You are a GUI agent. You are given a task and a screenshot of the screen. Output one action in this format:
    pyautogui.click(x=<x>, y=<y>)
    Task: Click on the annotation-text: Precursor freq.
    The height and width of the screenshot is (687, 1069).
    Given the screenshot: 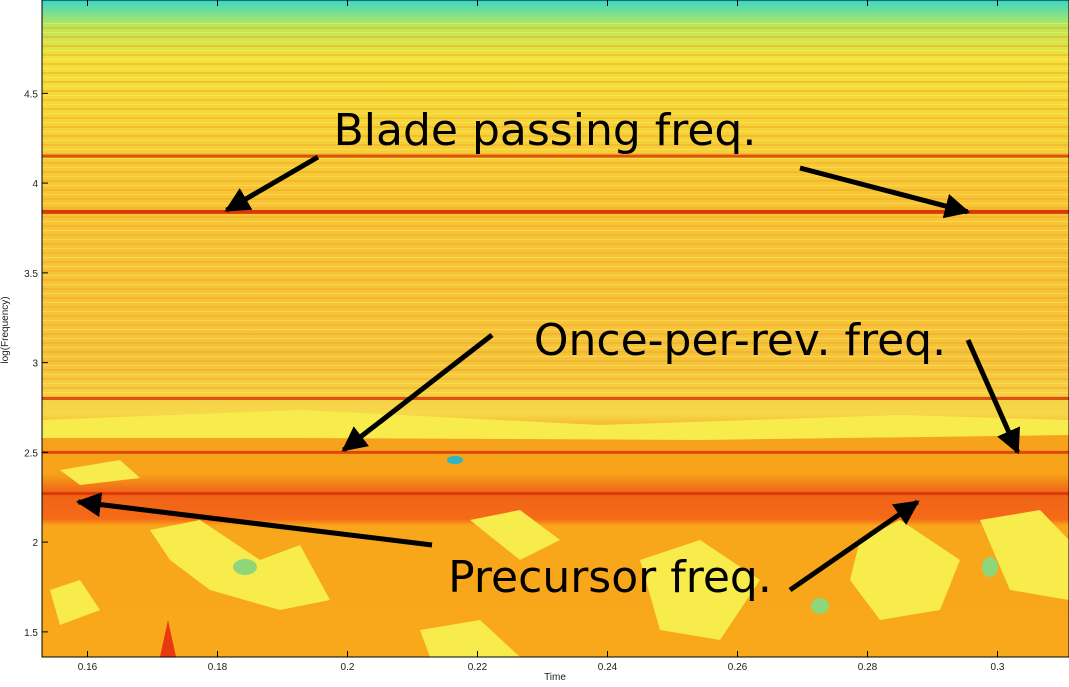 What is the action you would take?
    pyautogui.click(x=610, y=577)
    